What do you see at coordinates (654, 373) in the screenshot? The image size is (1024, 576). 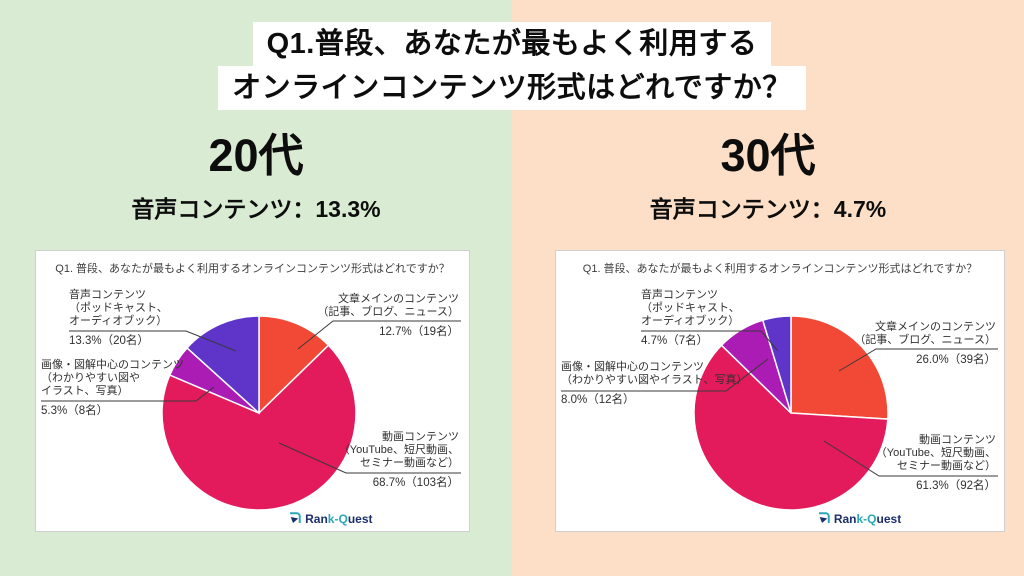 I see `callout-image-label-30s: 画像・図解中心のコンテンツ （わかりやすい図やイラスト、写真）` at bounding box center [654, 373].